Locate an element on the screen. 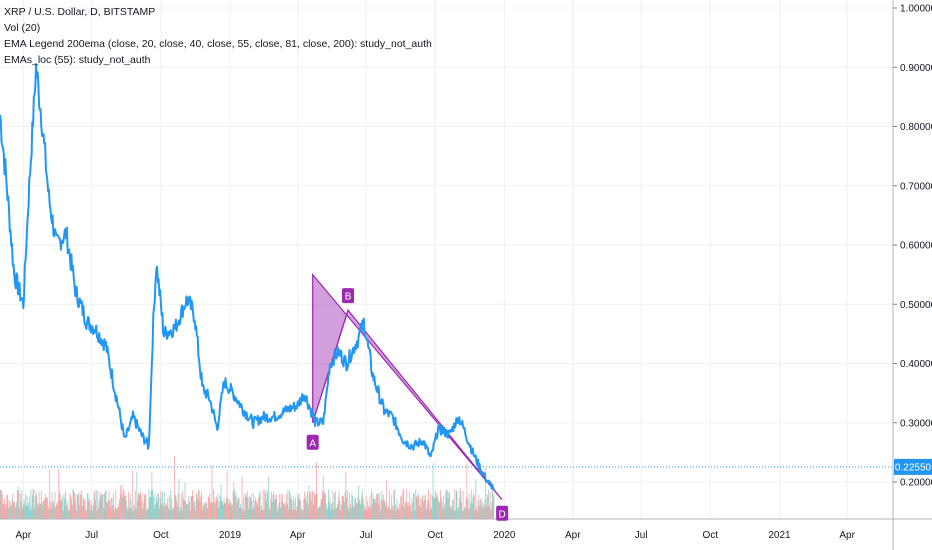 This screenshot has height=550, width=932. pattern-triangle is located at coordinates (407, 386).